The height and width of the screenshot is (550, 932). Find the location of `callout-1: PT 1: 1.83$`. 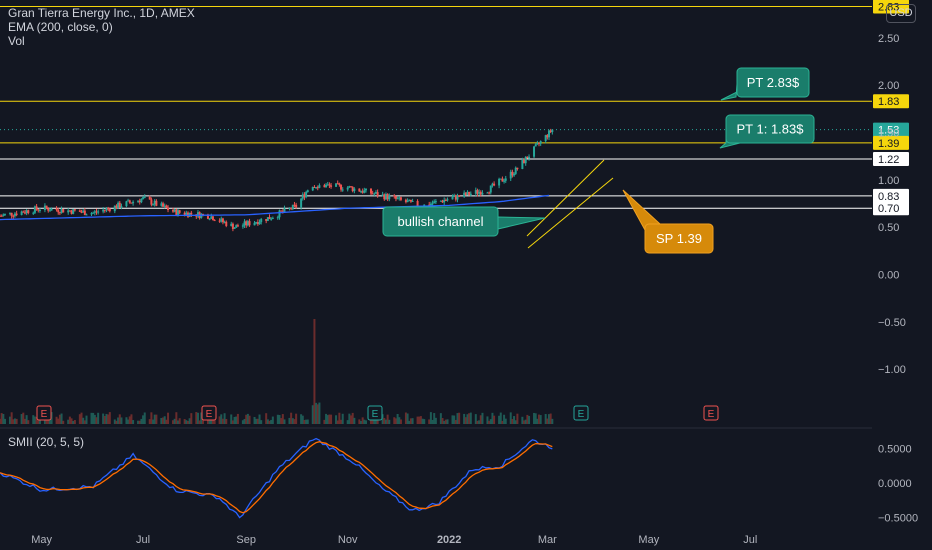

callout-1: PT 1: 1.83$ is located at coordinates (767, 131).